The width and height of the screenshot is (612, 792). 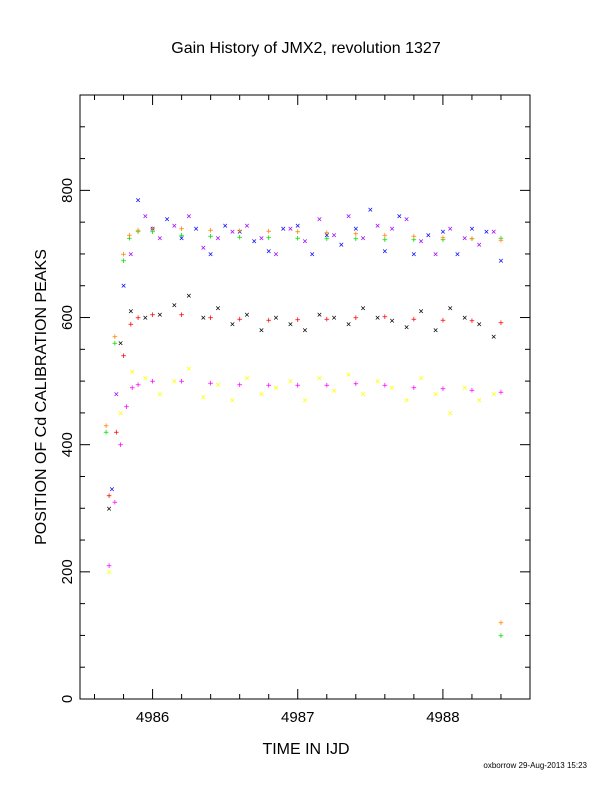 What do you see at coordinates (305, 749) in the screenshot?
I see `x-axis-label: TIME IN IJD` at bounding box center [305, 749].